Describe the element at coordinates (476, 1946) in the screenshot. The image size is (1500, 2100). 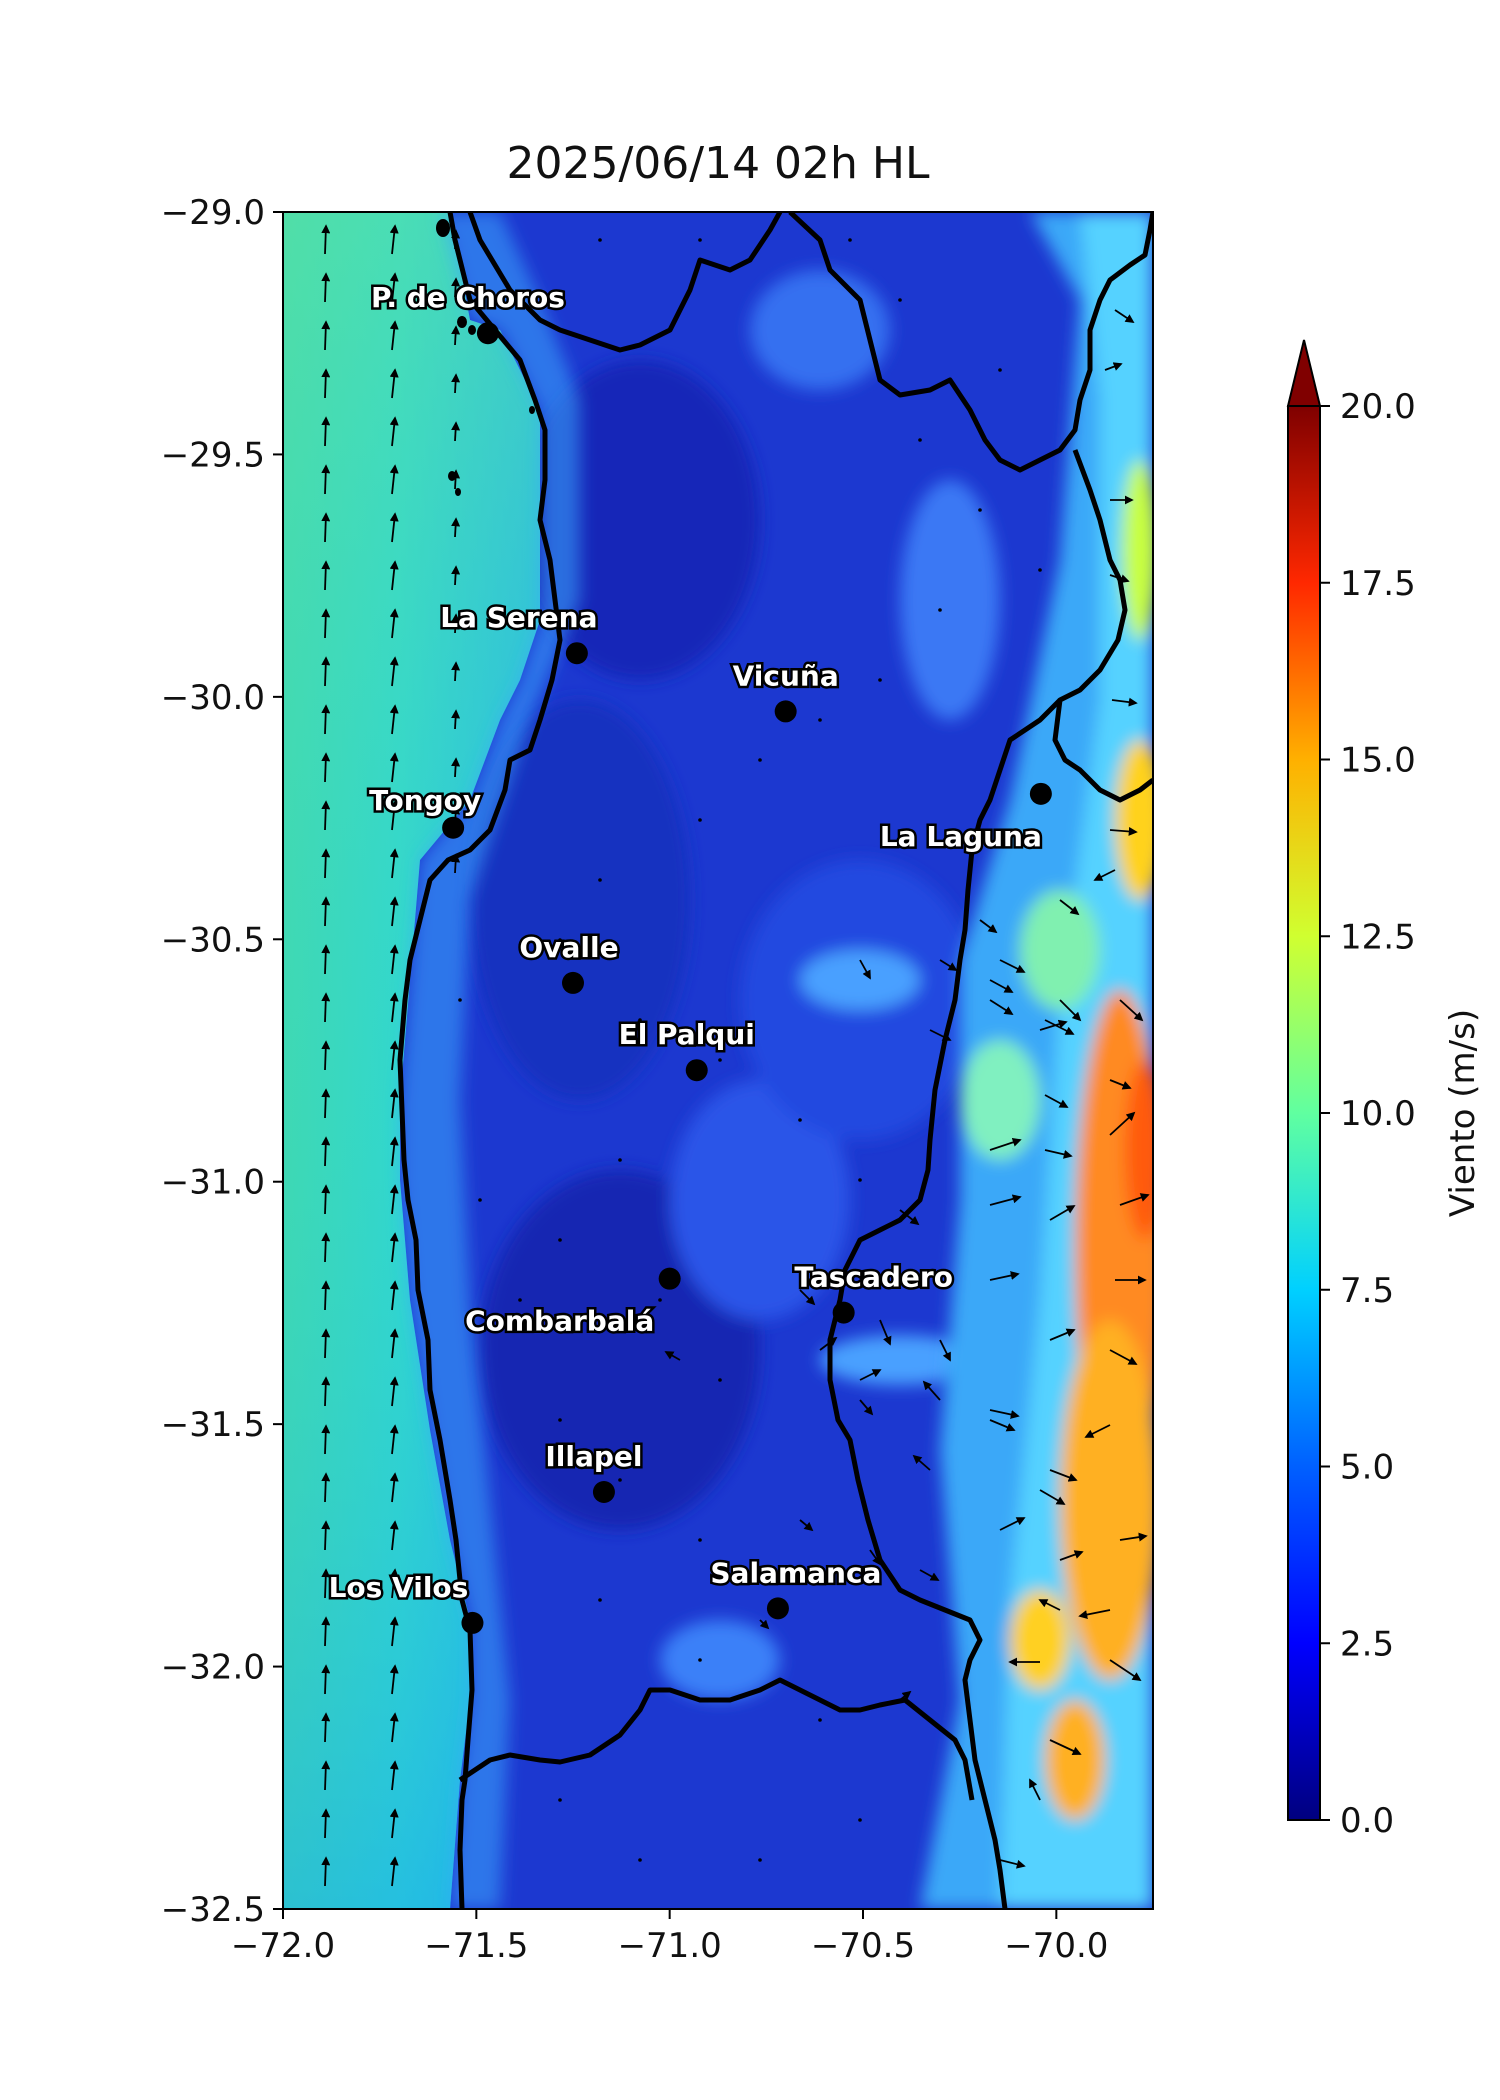
I see `x-tick-label: −71.5` at that location.